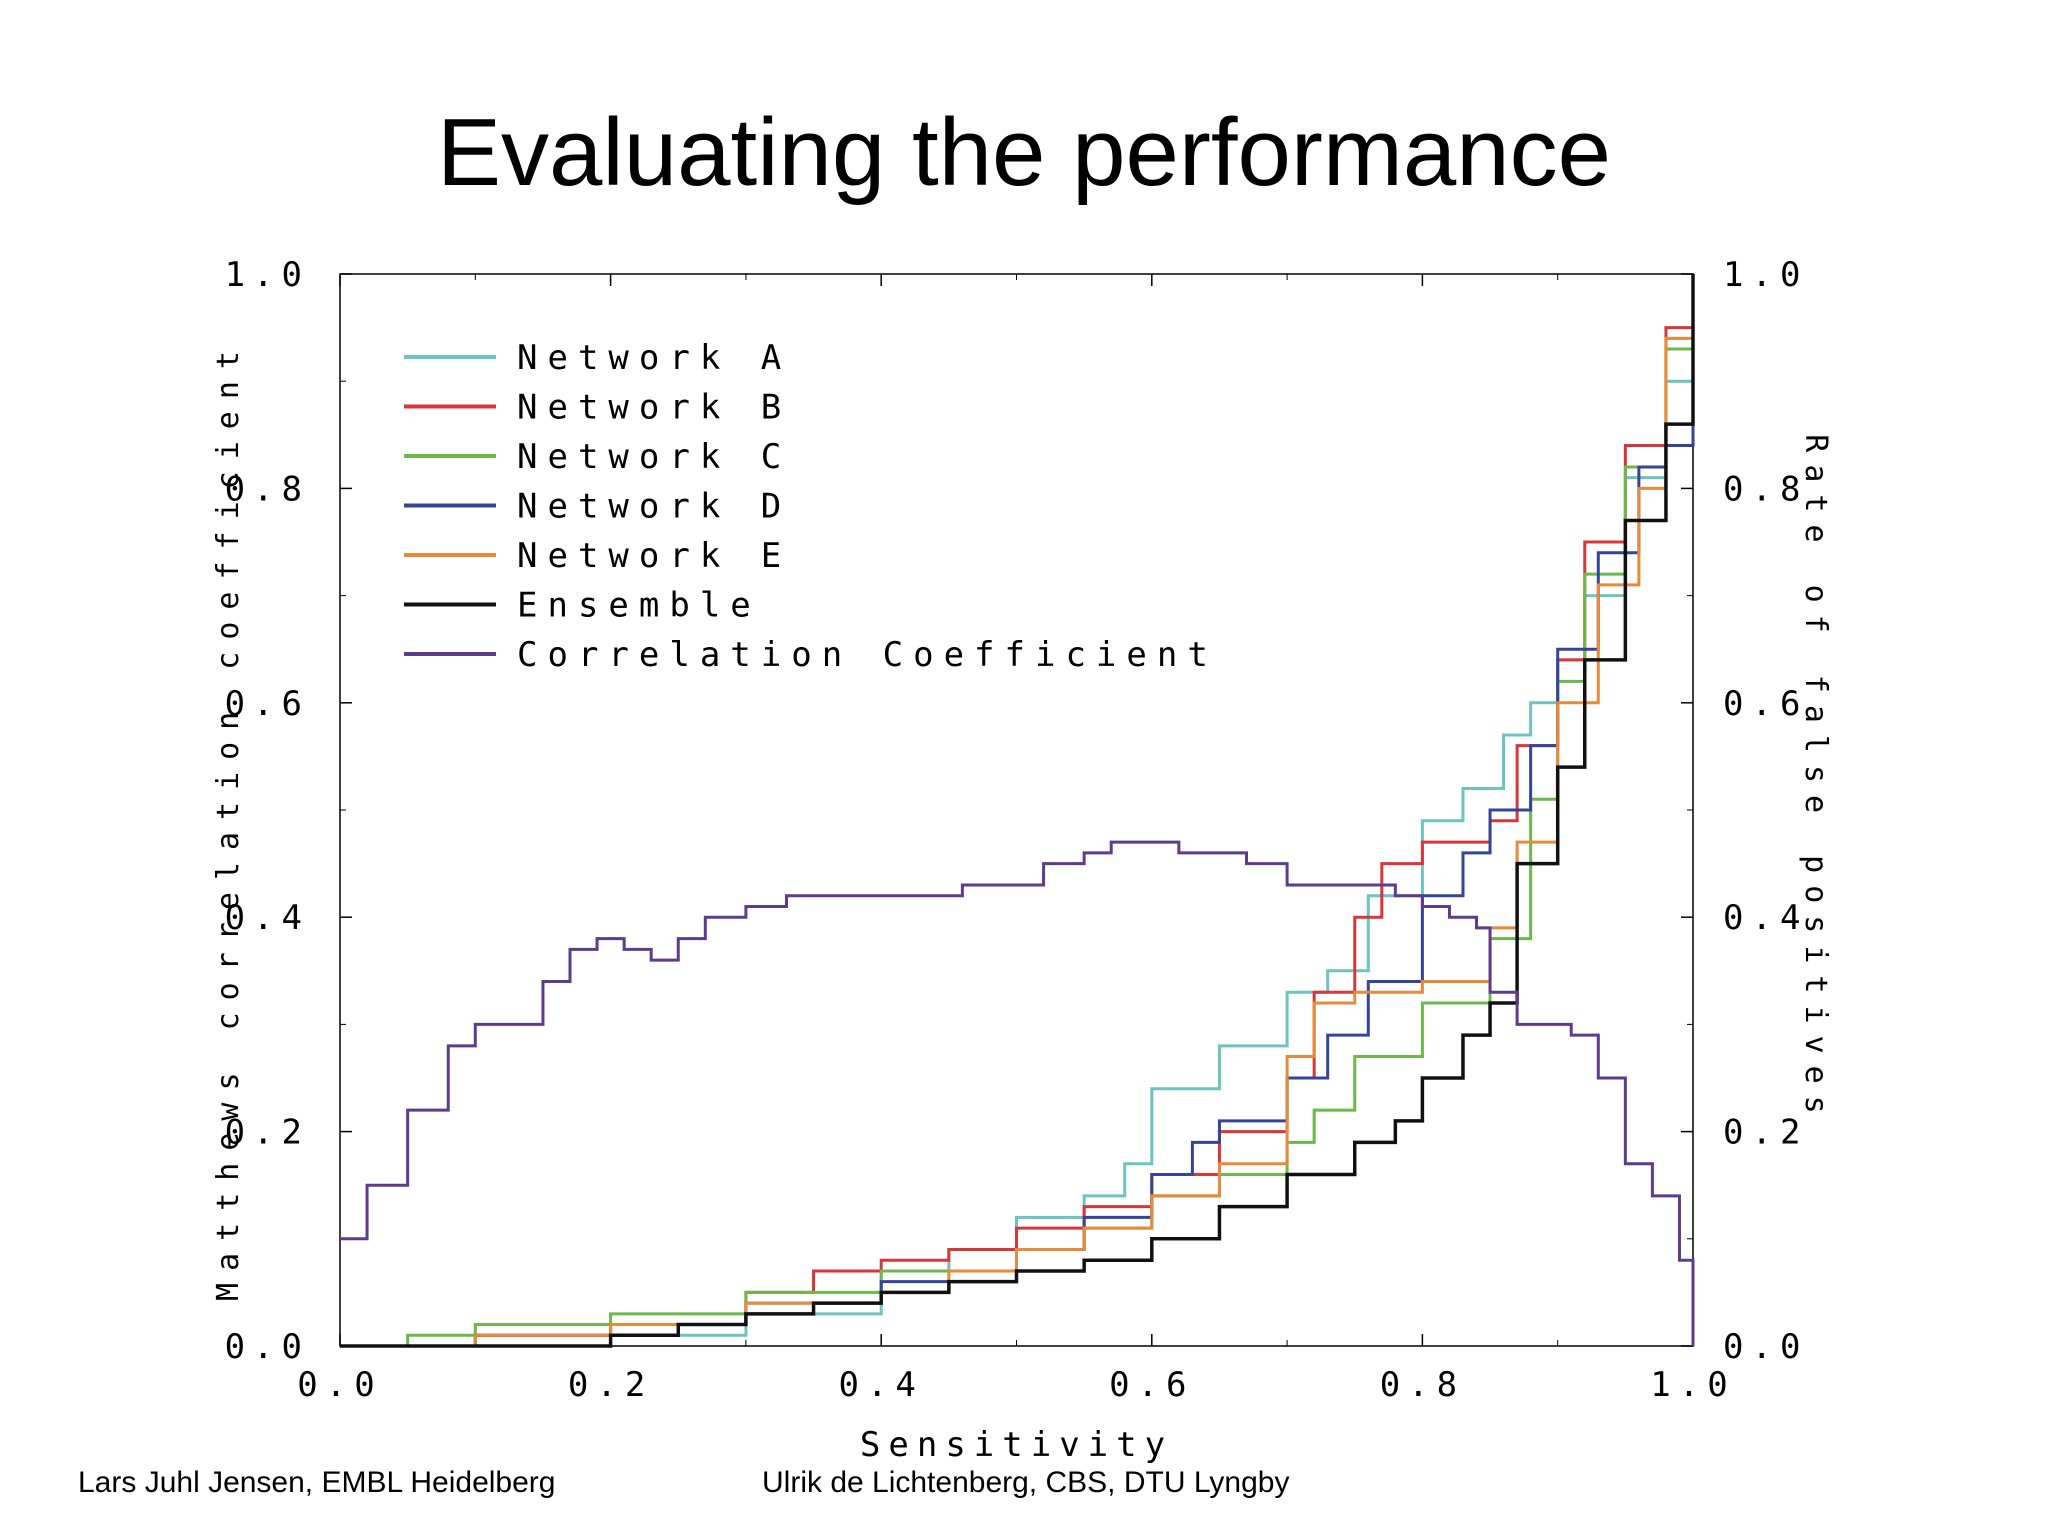 This screenshot has height=1536, width=2048. What do you see at coordinates (1765, 918) in the screenshot?
I see `y2-tick-label: 0.4` at bounding box center [1765, 918].